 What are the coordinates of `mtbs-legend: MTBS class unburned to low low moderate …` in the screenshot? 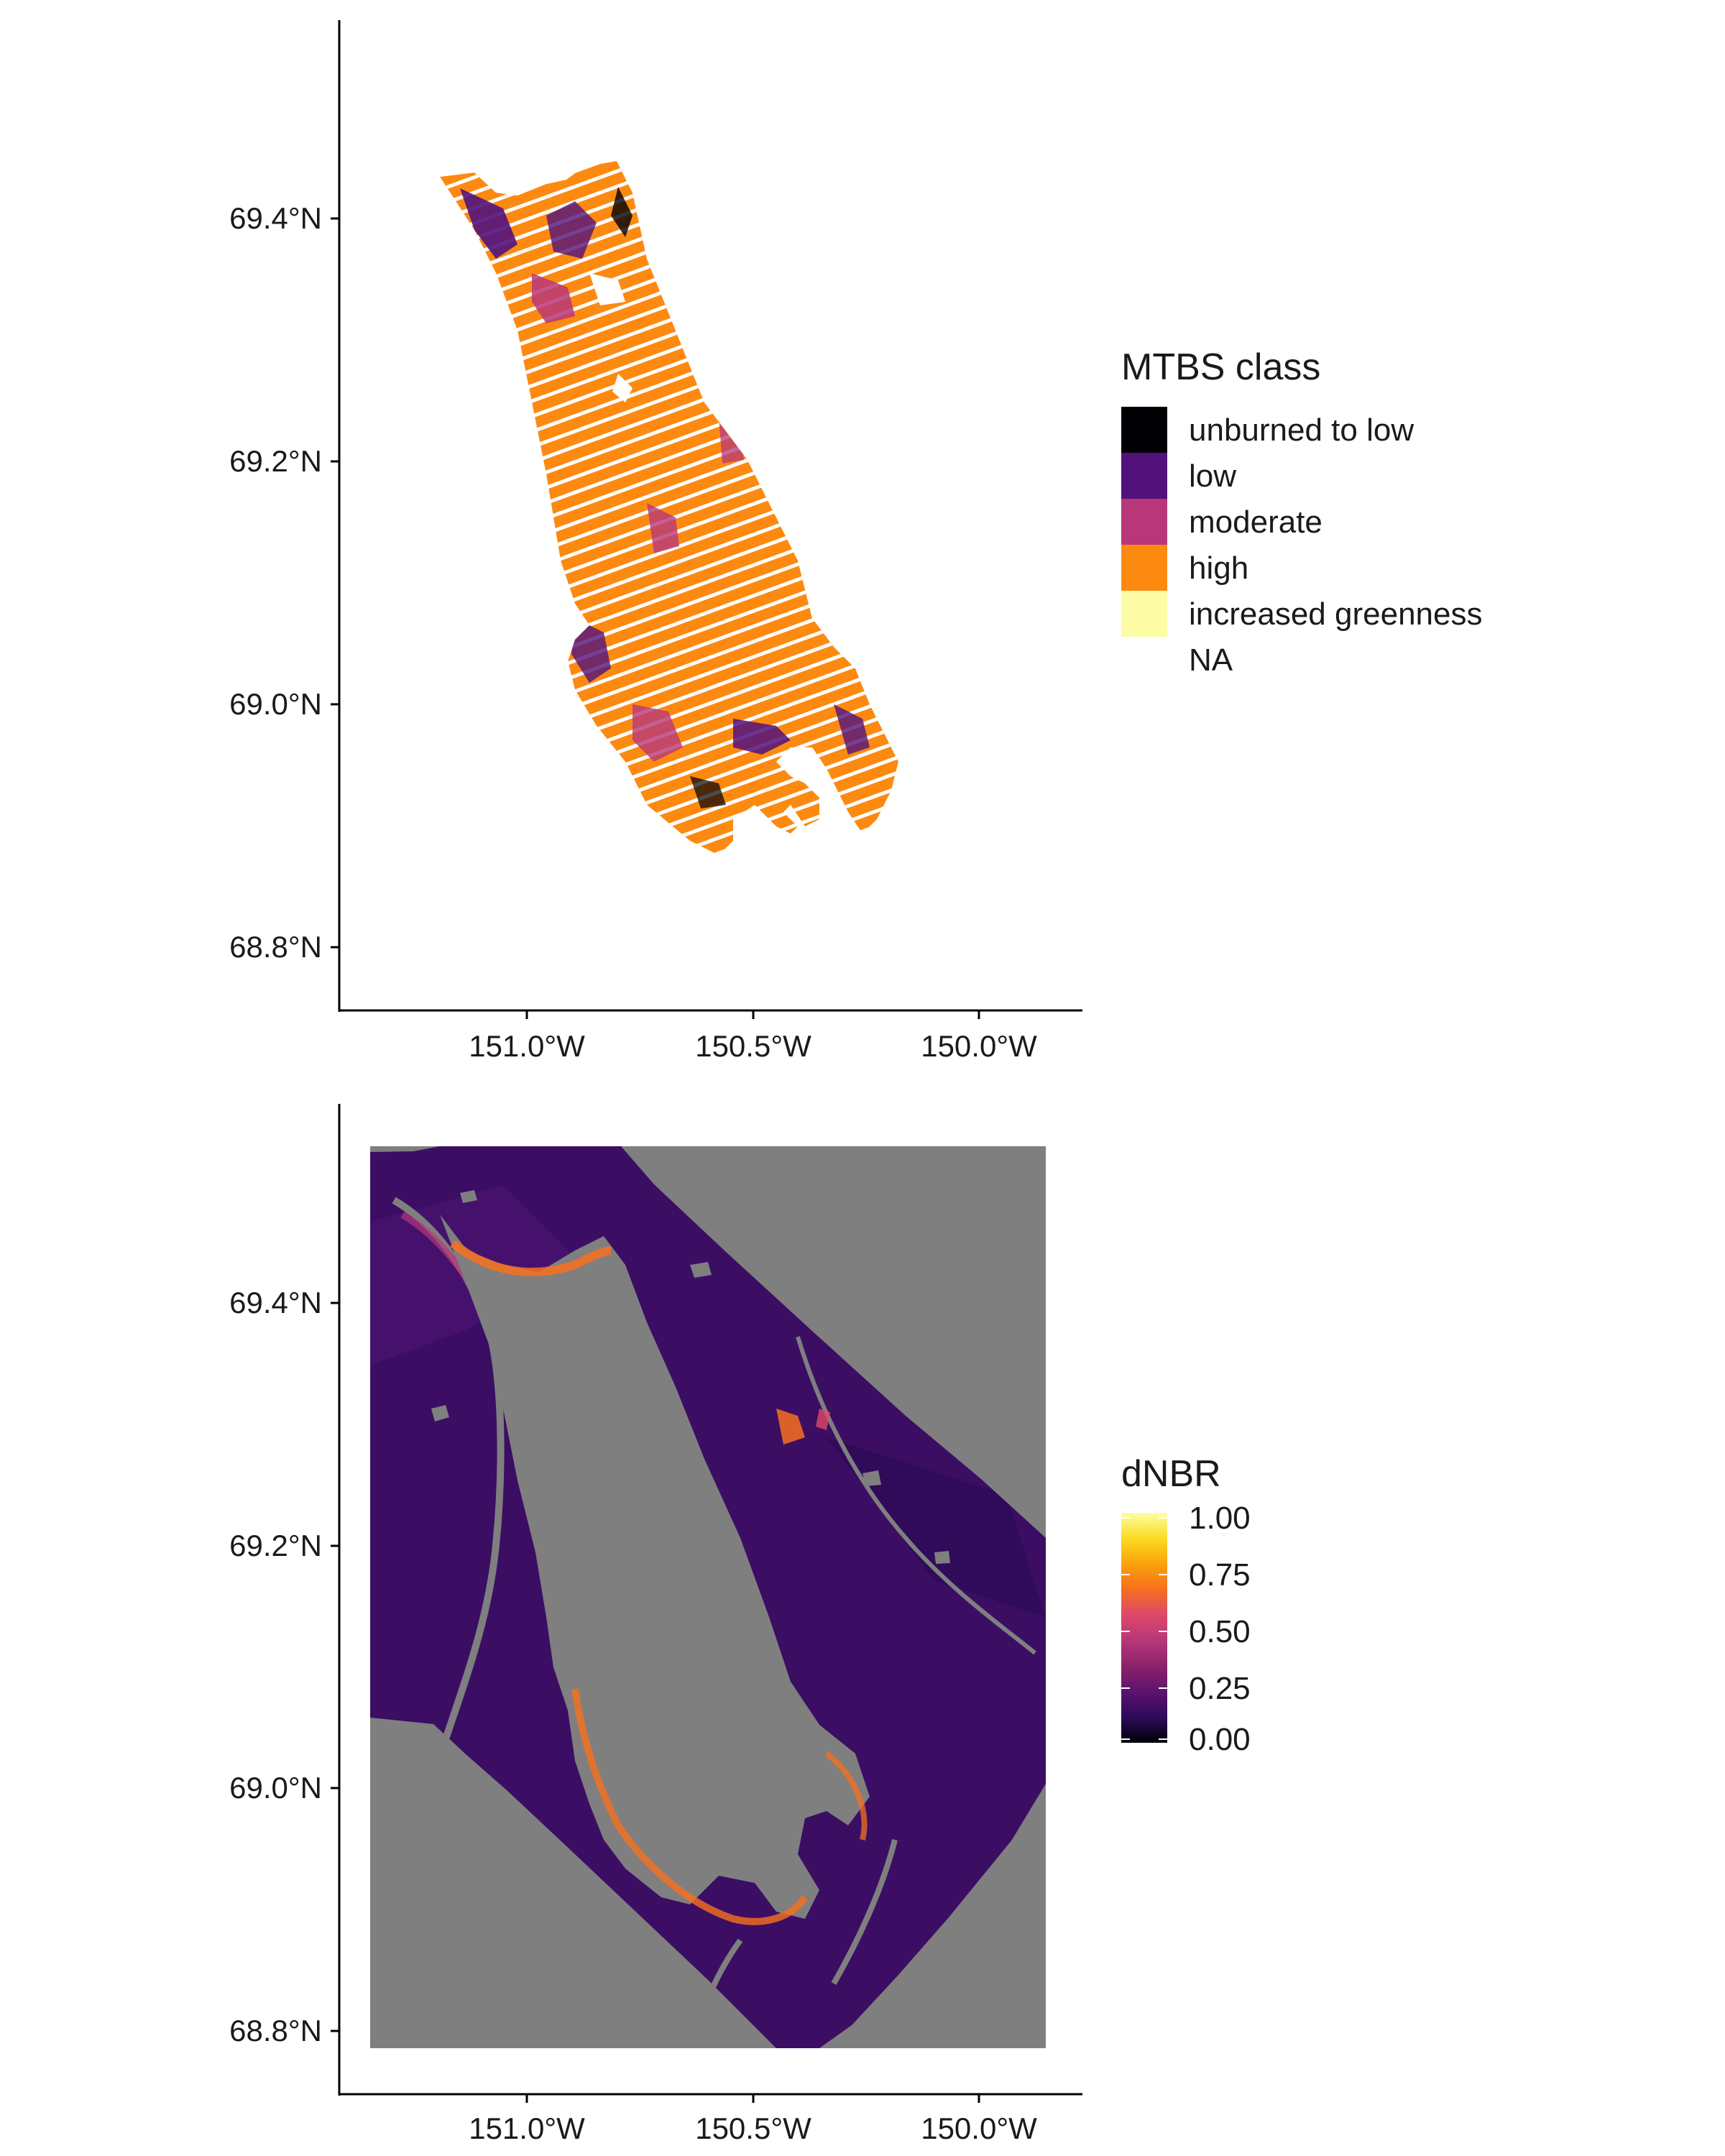 It's located at (1301, 515).